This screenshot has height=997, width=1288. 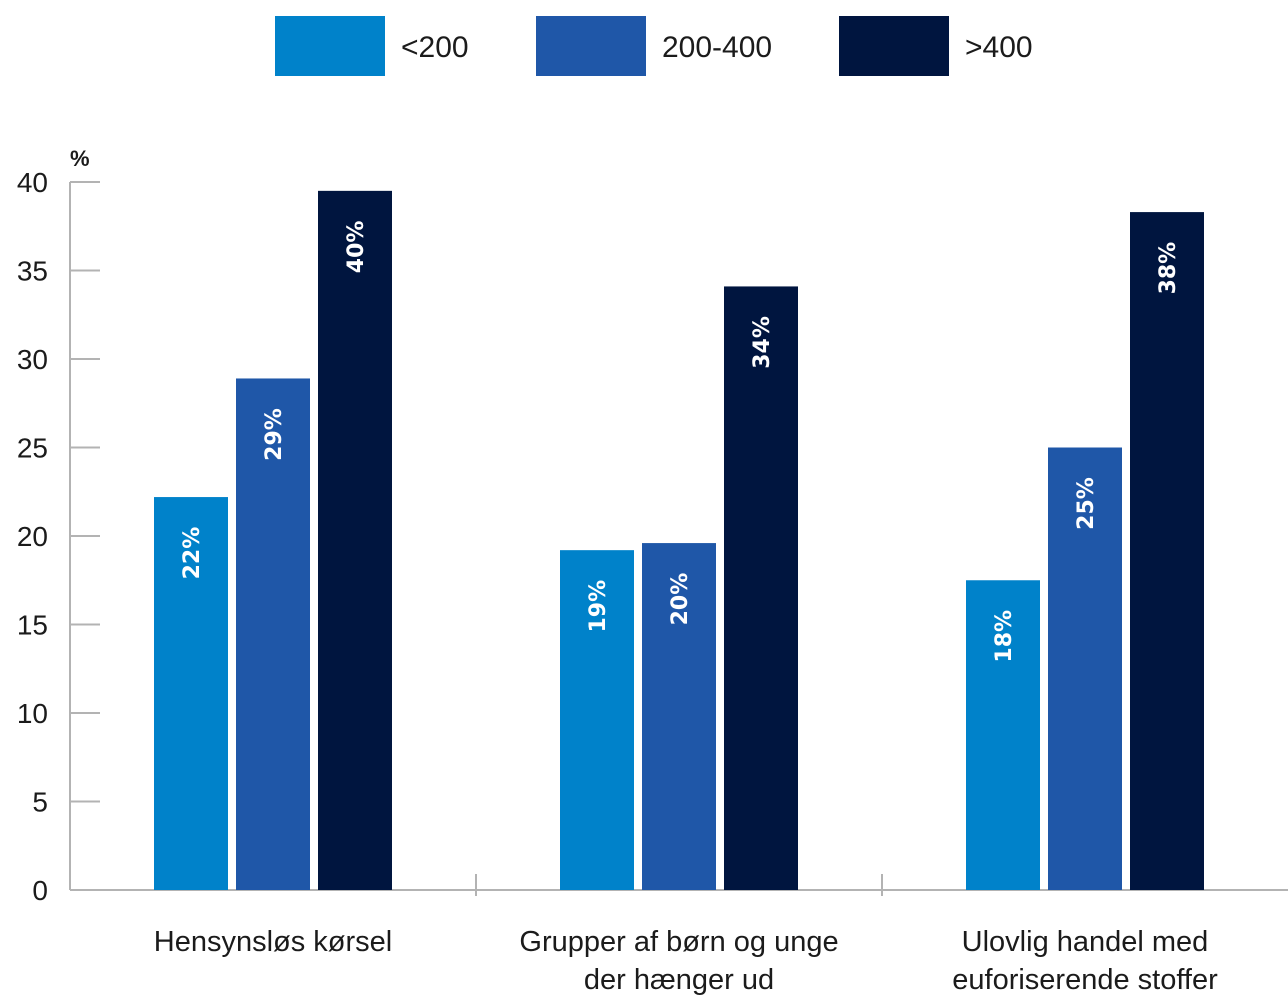 What do you see at coordinates (435, 47) in the screenshot?
I see `legend-label: <200` at bounding box center [435, 47].